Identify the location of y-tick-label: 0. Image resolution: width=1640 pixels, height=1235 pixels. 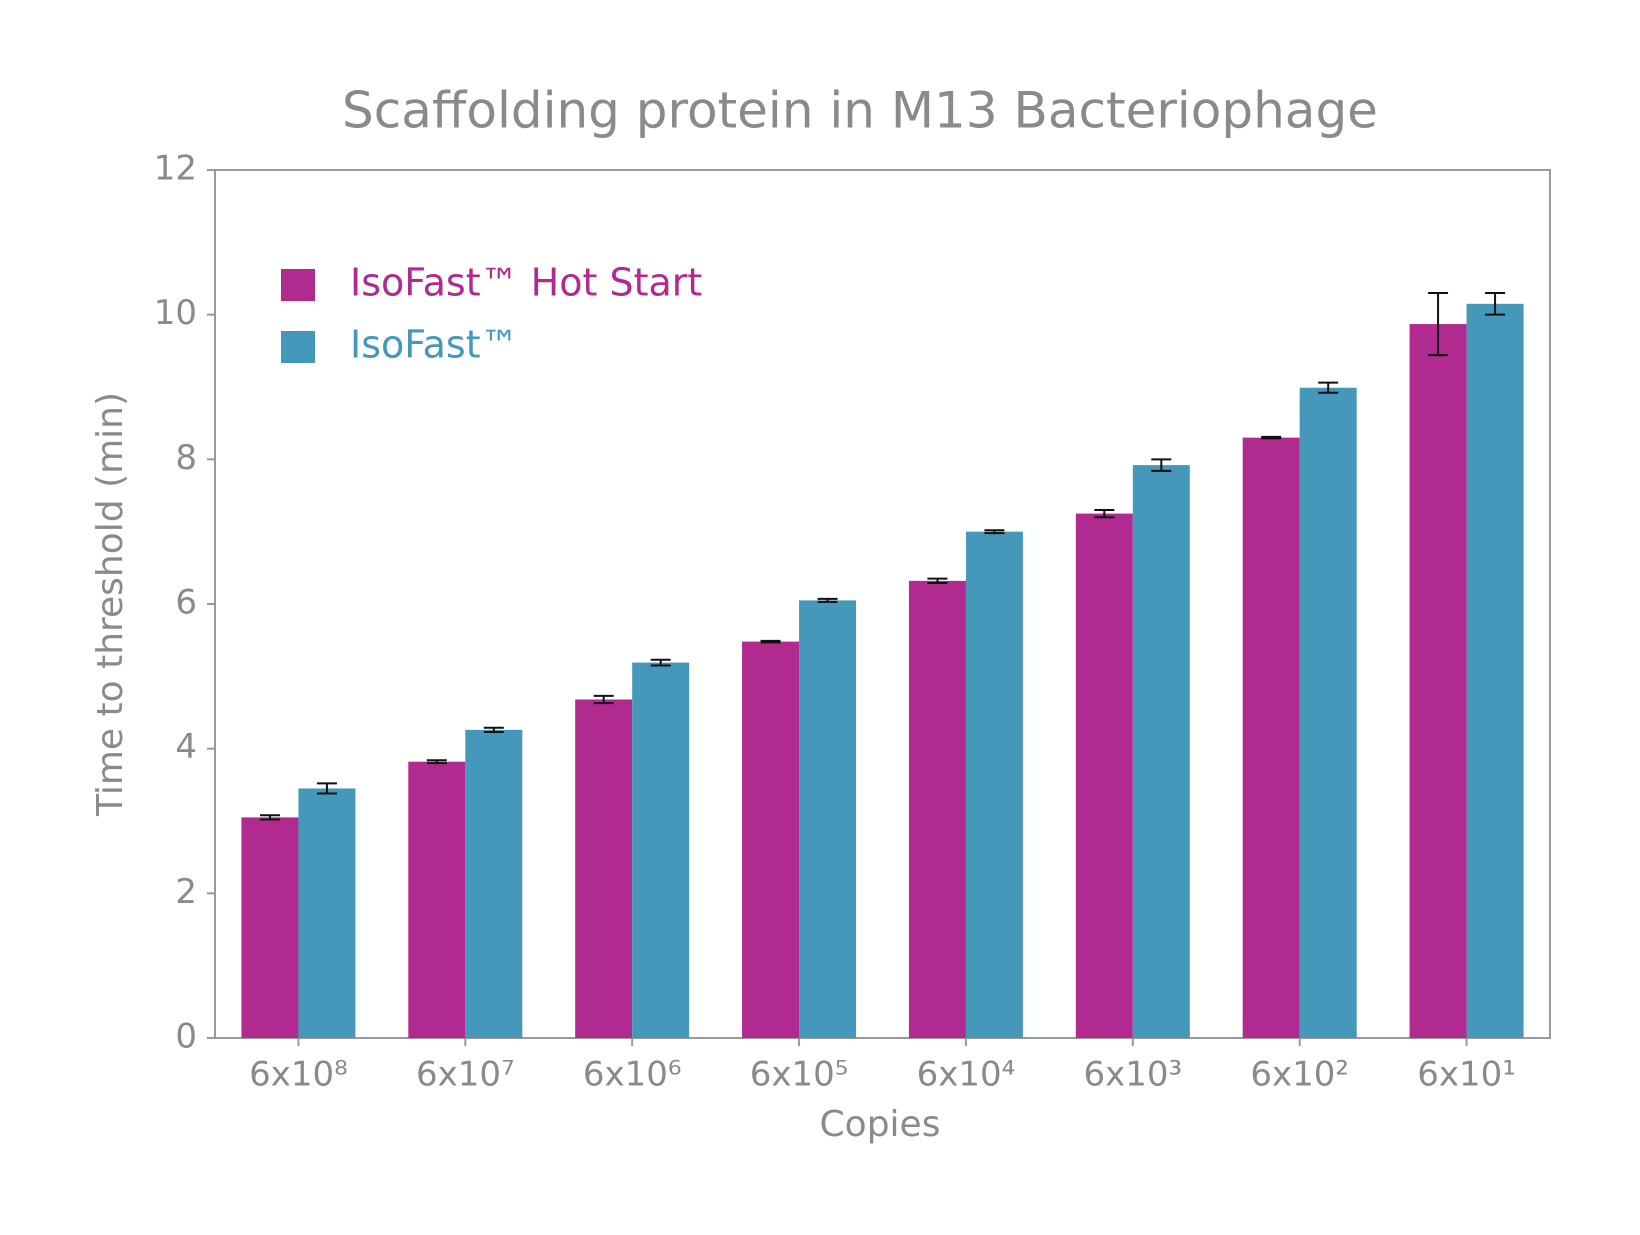
(186, 1037).